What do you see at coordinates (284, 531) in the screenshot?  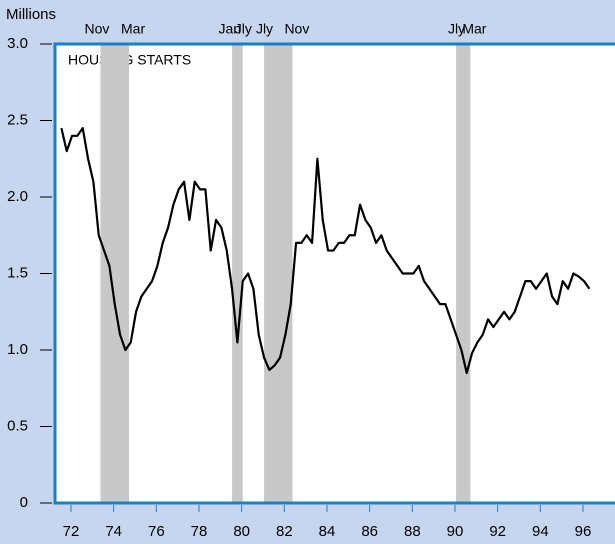 I see `x-tick-label: 82` at bounding box center [284, 531].